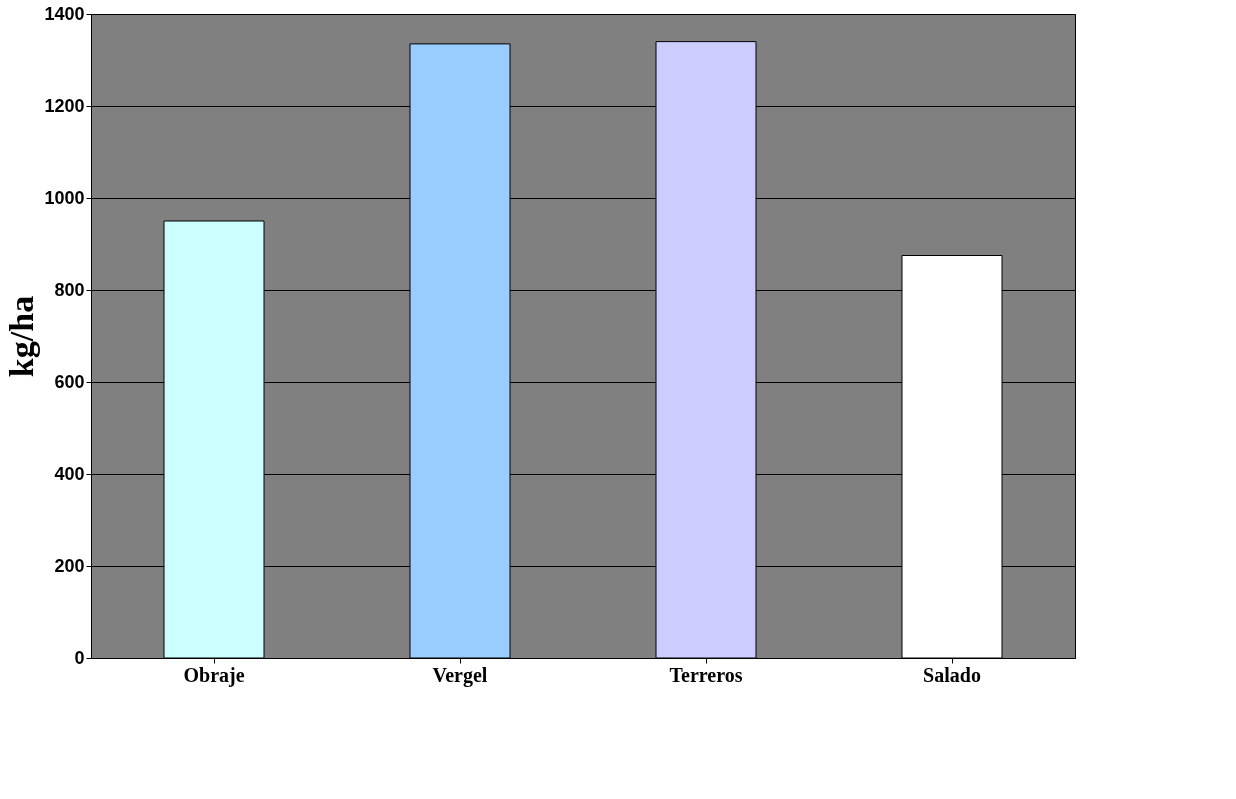 The image size is (1236, 799). What do you see at coordinates (69, 381) in the screenshot?
I see `y-tick-label: 600` at bounding box center [69, 381].